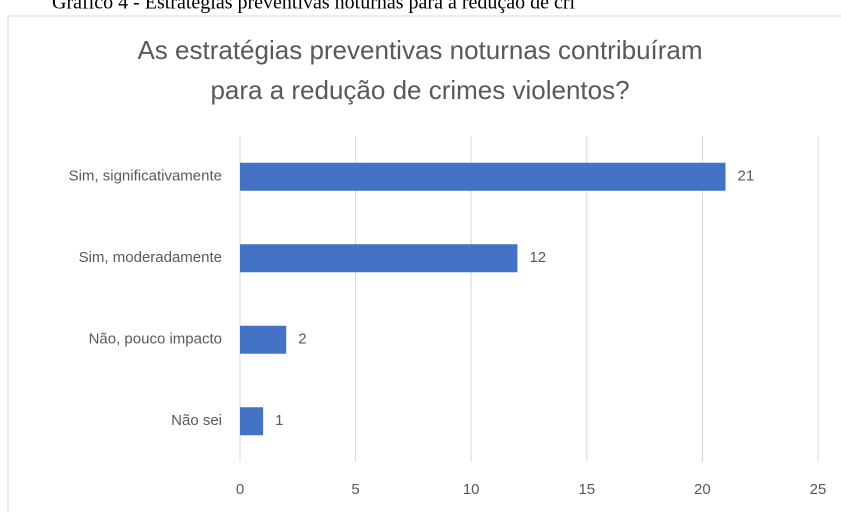 The width and height of the screenshot is (841, 512). I want to click on data-label: 2, so click(302, 339).